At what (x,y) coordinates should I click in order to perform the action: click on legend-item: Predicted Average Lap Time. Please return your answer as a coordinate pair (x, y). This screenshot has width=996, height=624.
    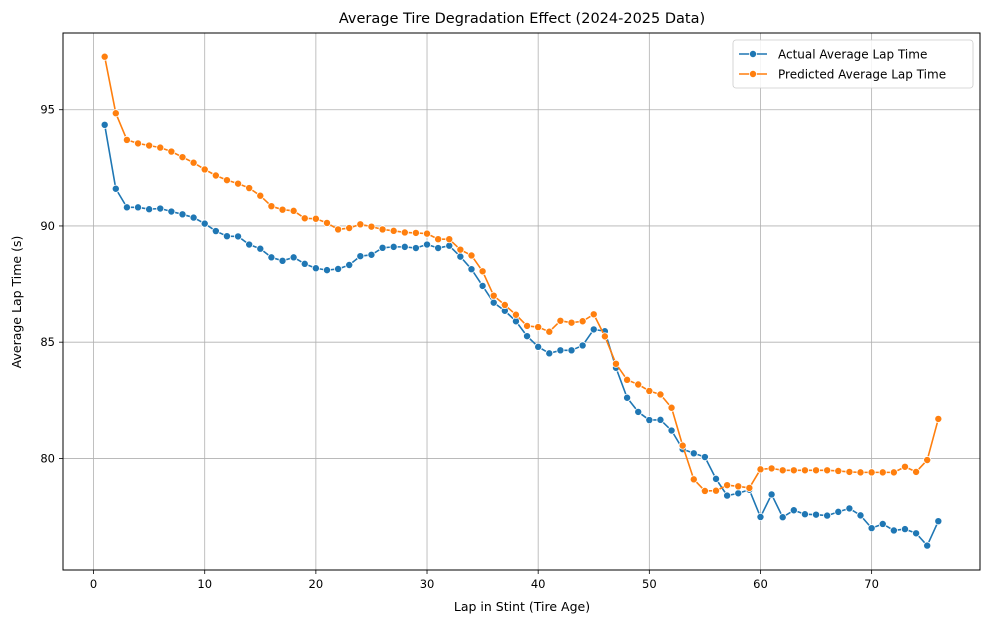
    Looking at the image, I should click on (842, 75).